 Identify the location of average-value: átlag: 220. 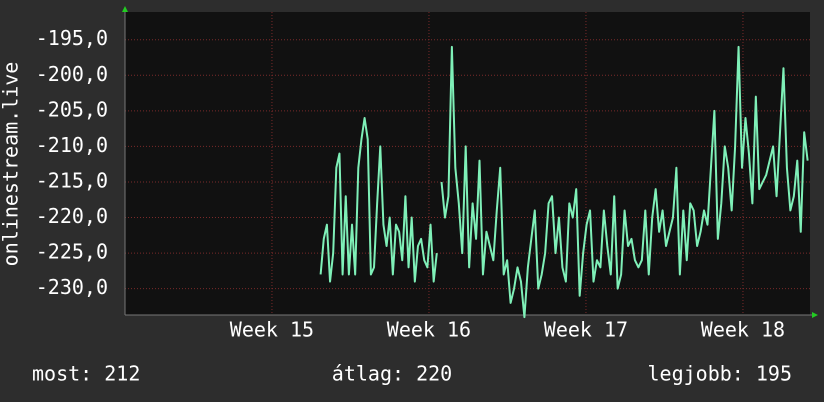
(392, 374).